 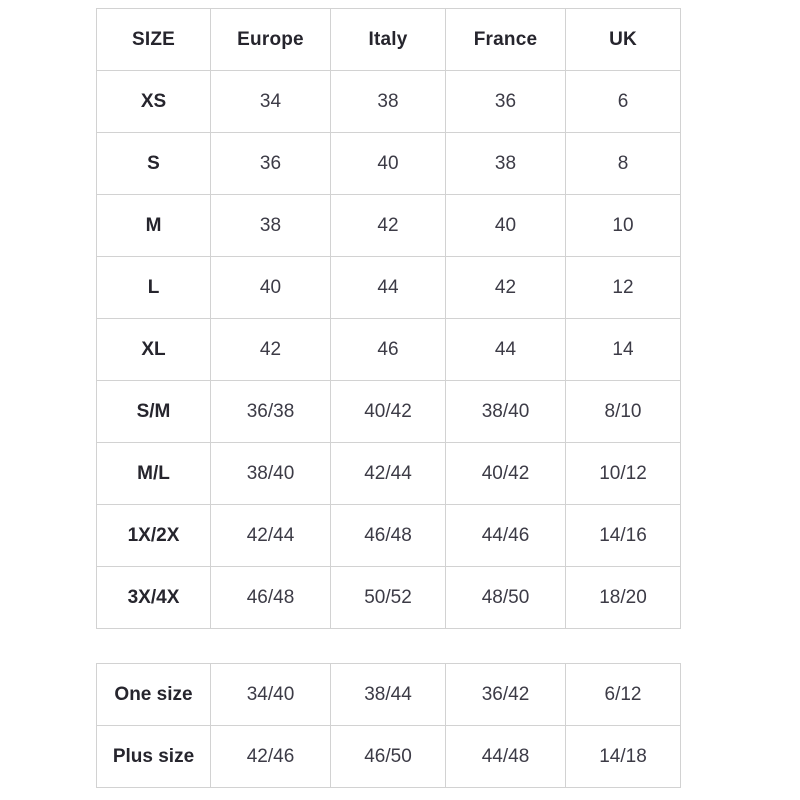 I want to click on table-row: M 38 42 40 10, so click(x=388, y=225).